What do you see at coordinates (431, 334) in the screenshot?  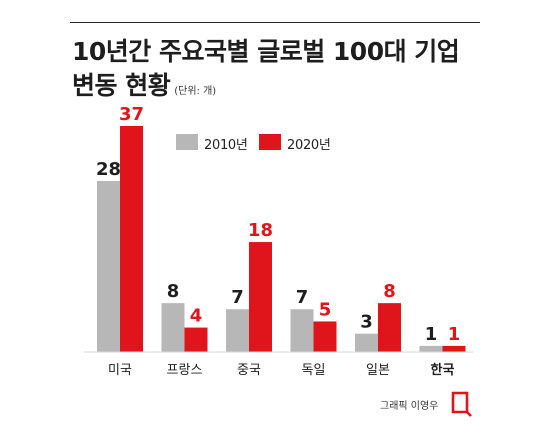 I see `data-label-2010-5: 1` at bounding box center [431, 334].